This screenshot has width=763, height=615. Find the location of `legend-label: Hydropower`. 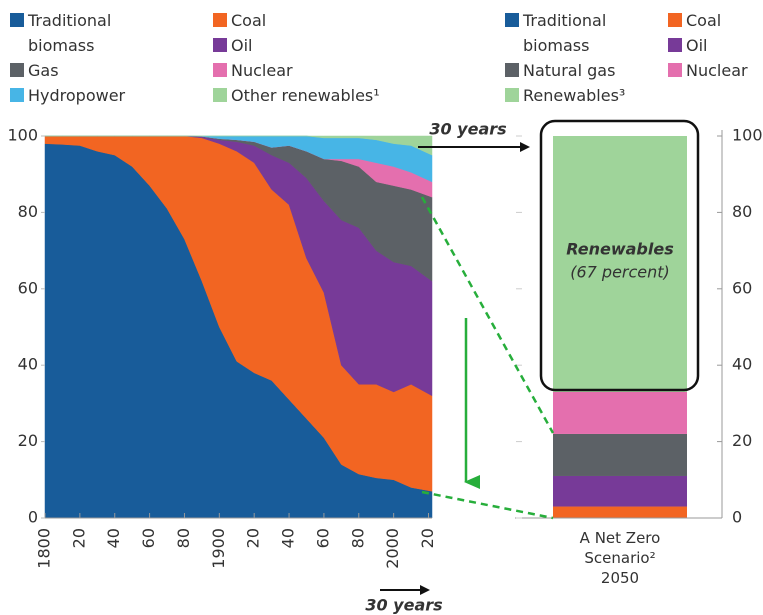

legend-label: Hydropower is located at coordinates (77, 95).